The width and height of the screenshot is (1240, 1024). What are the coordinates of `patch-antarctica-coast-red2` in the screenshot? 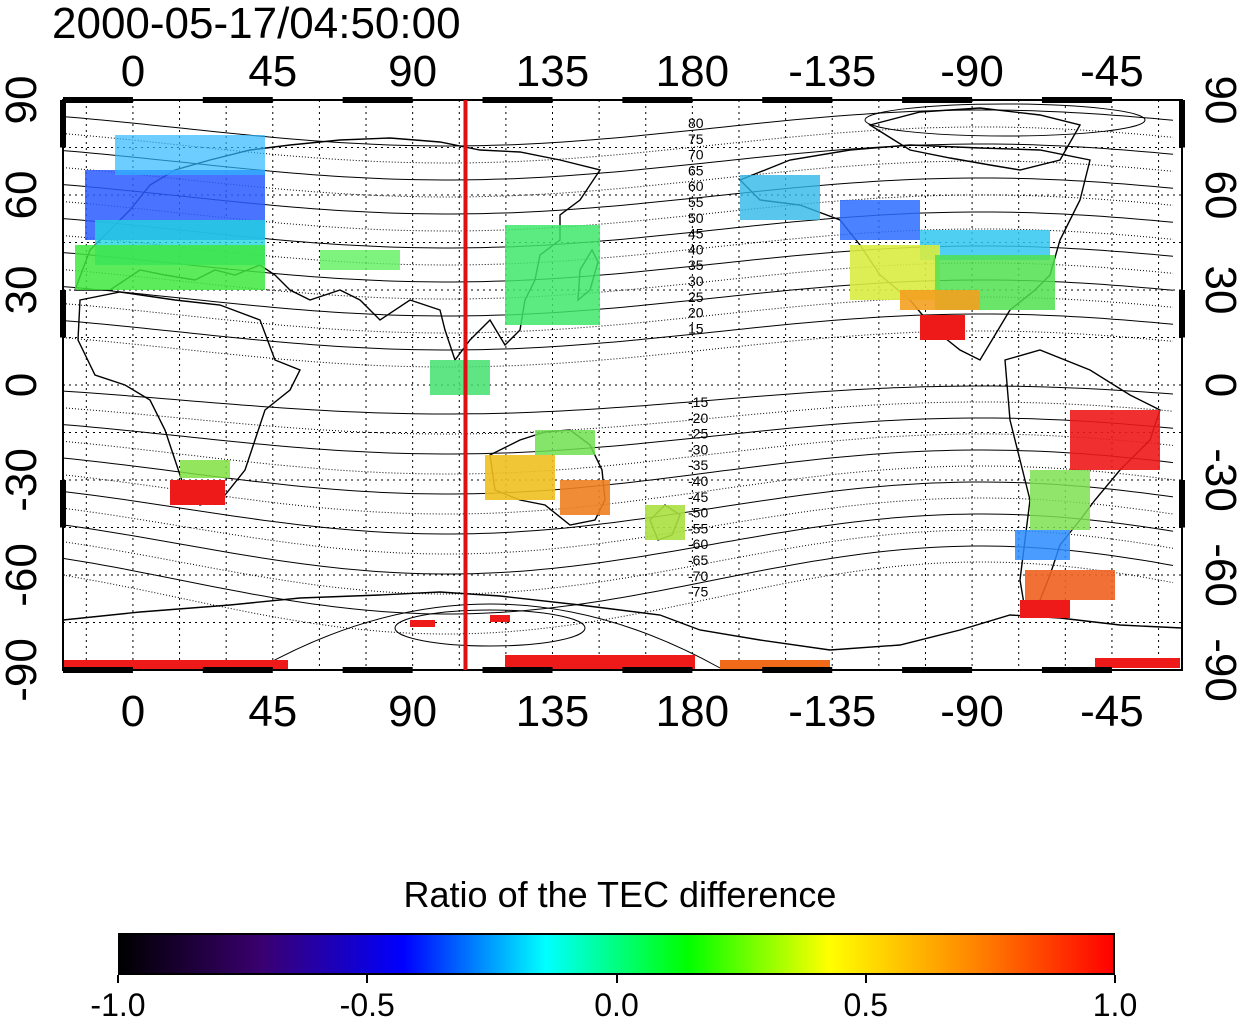 It's located at (500, 618).